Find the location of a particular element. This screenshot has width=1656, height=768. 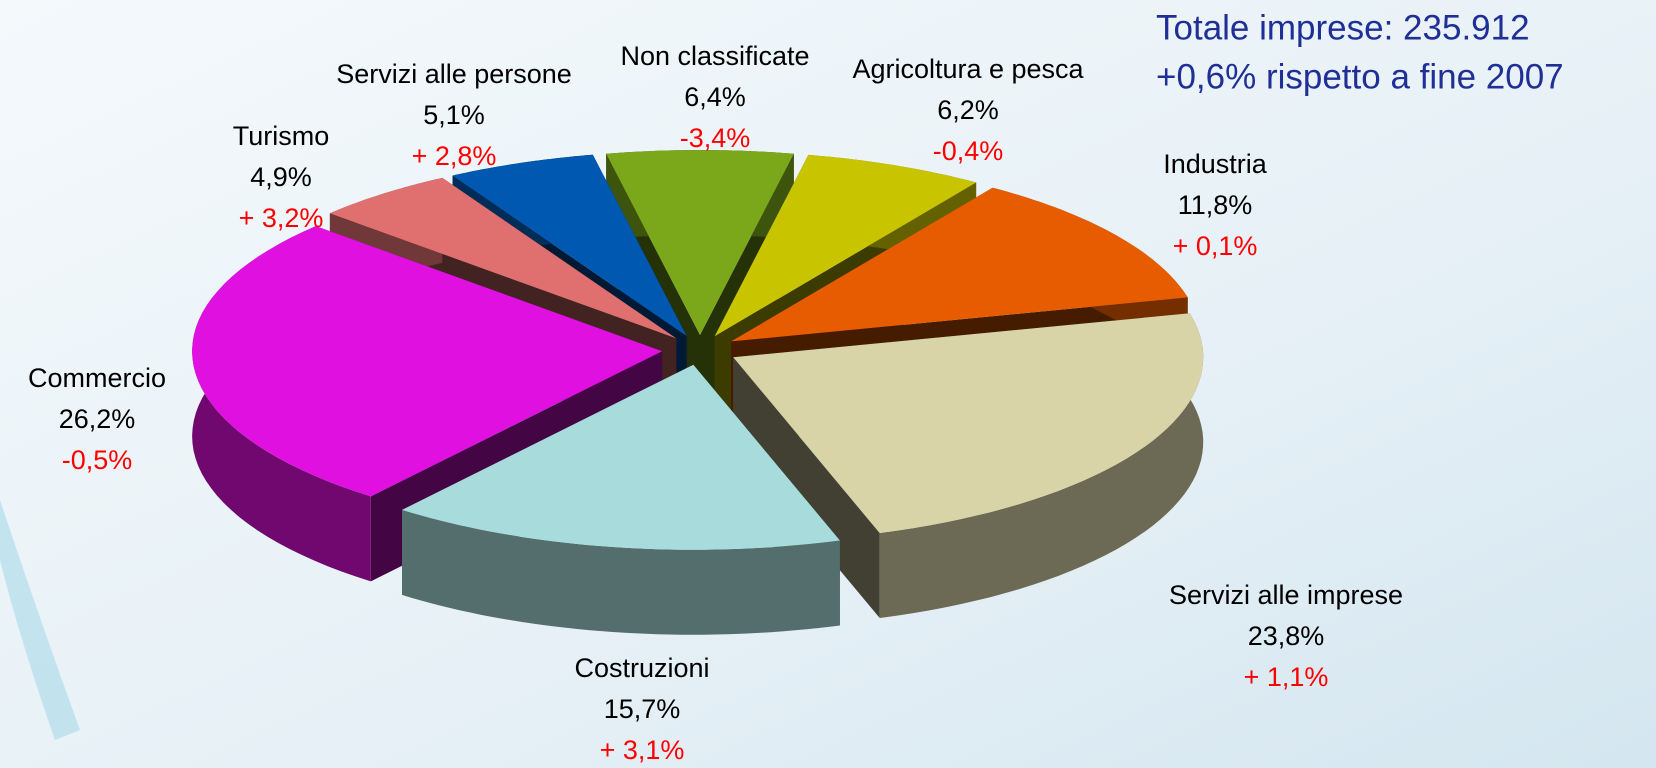

value-label: 6,2% is located at coordinates (968, 110).